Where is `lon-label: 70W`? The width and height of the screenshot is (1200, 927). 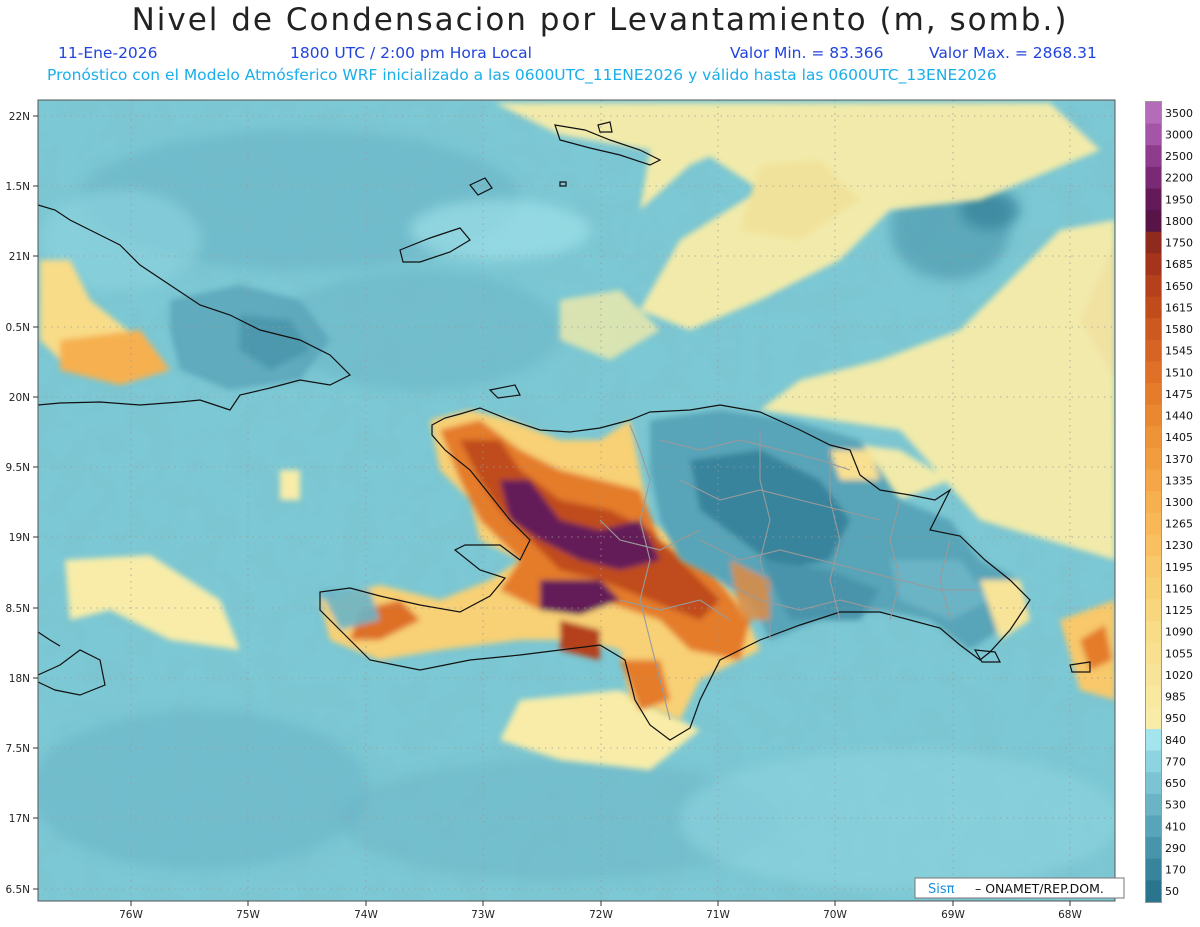 lon-label: 70W is located at coordinates (835, 915).